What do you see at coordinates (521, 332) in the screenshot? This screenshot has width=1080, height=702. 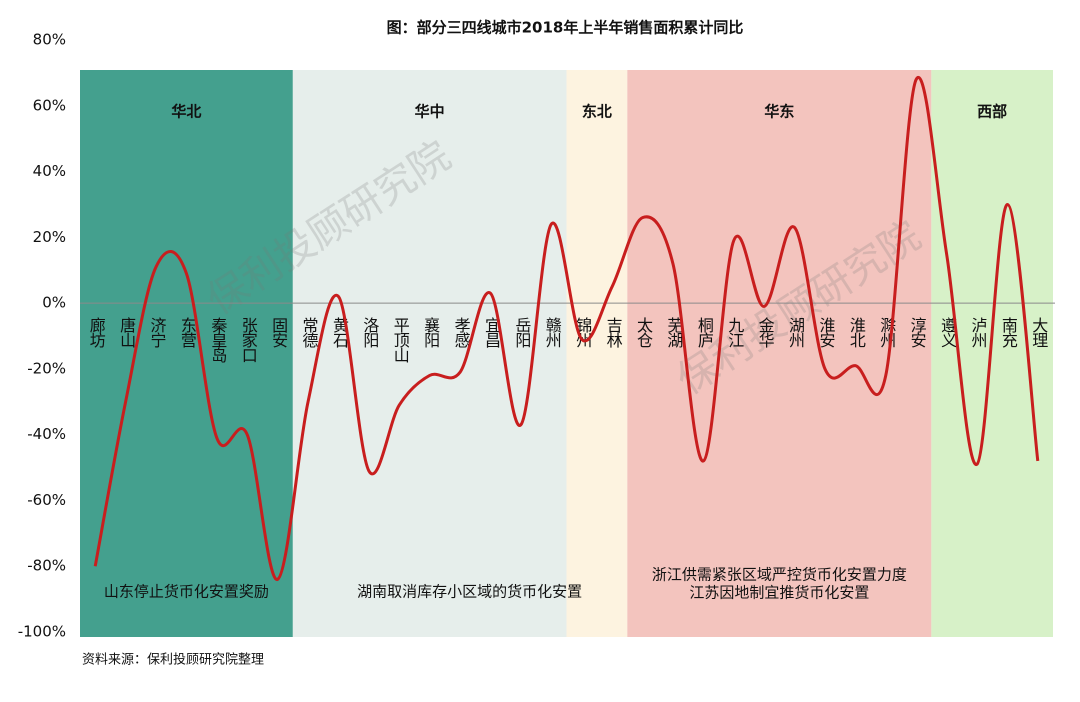 I see `x-tick-label: 岳阳` at bounding box center [521, 332].